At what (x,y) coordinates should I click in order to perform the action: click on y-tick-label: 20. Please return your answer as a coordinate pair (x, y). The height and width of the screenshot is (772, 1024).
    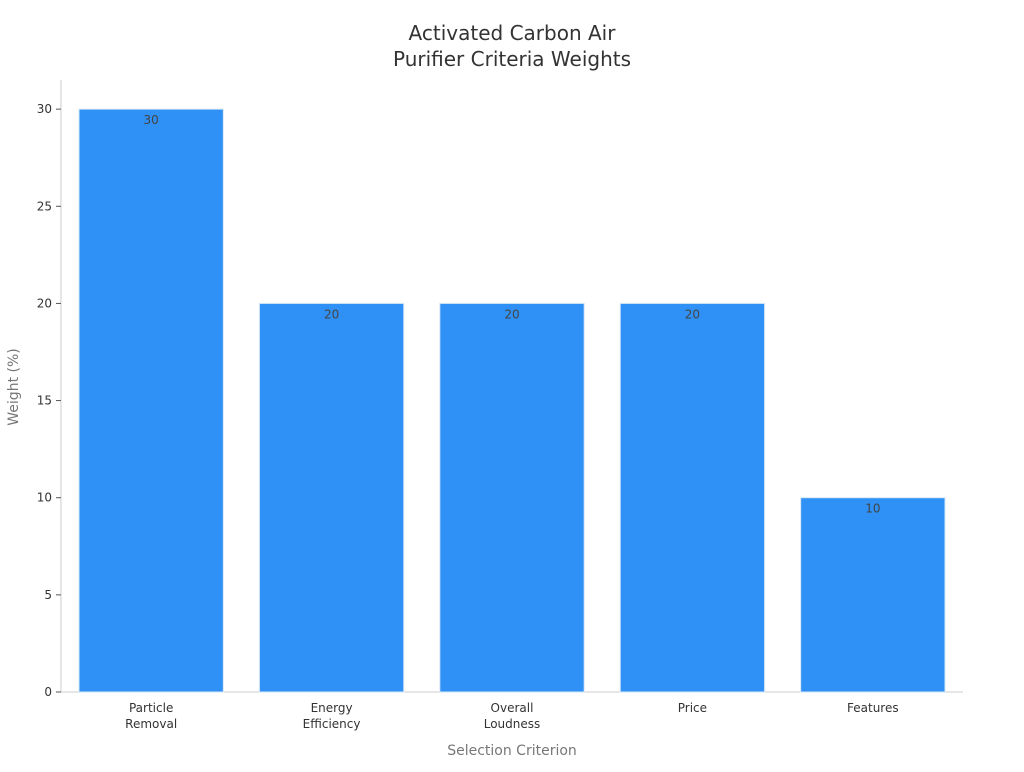
    Looking at the image, I should click on (44, 303).